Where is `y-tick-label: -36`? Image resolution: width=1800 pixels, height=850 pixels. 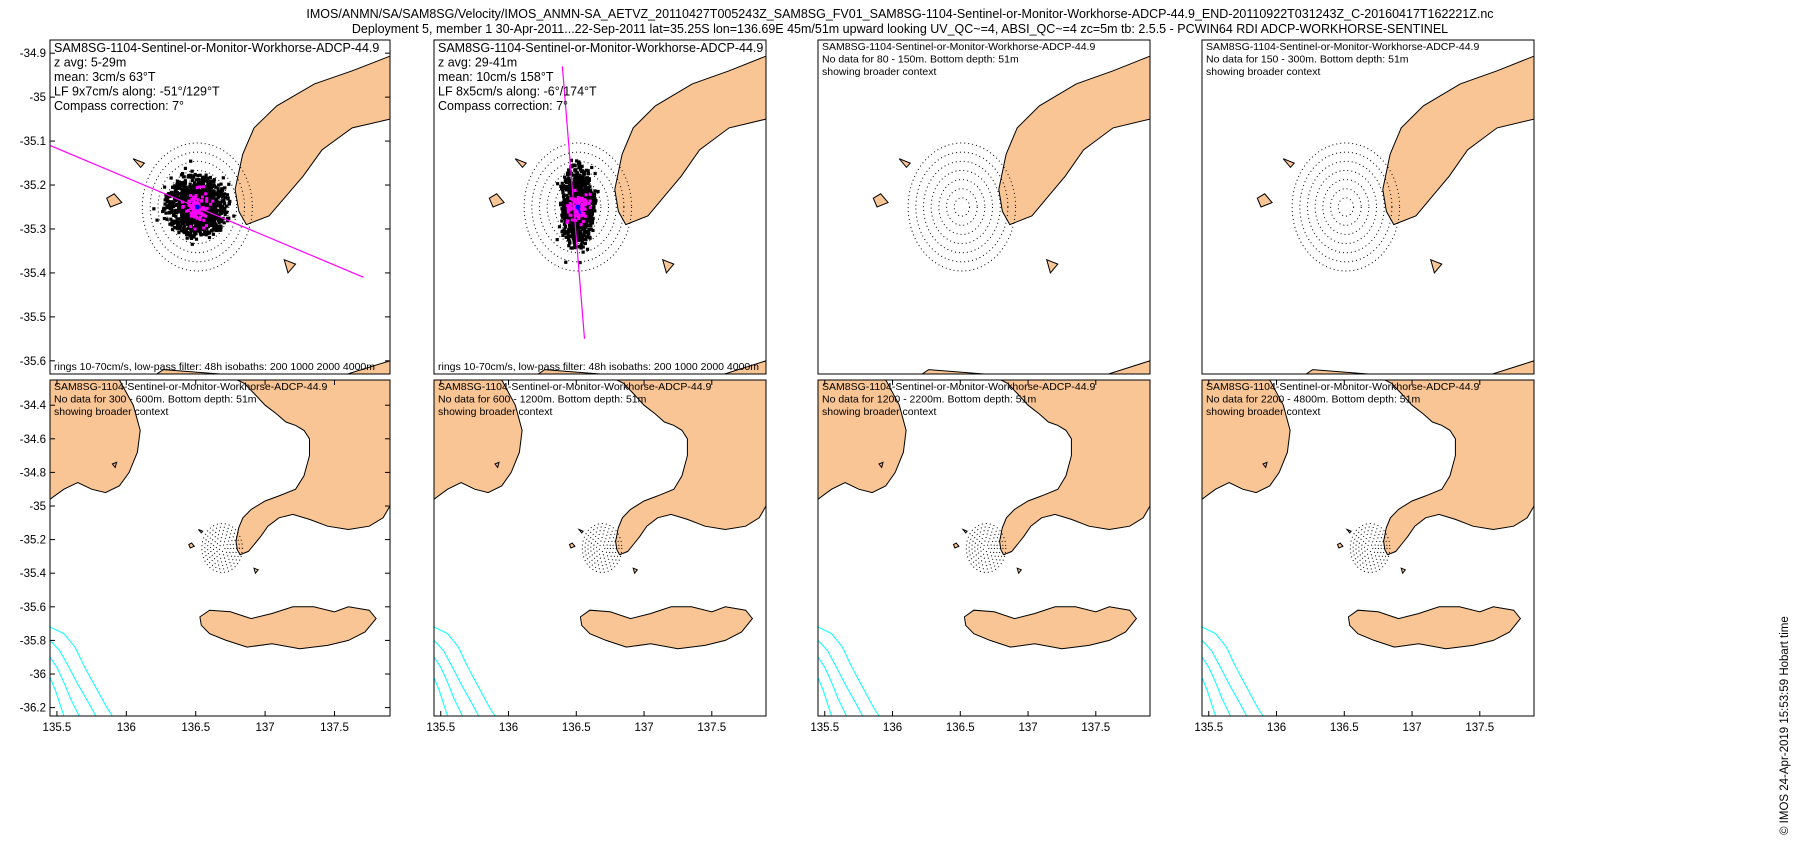
y-tick-label: -36 is located at coordinates (37, 675).